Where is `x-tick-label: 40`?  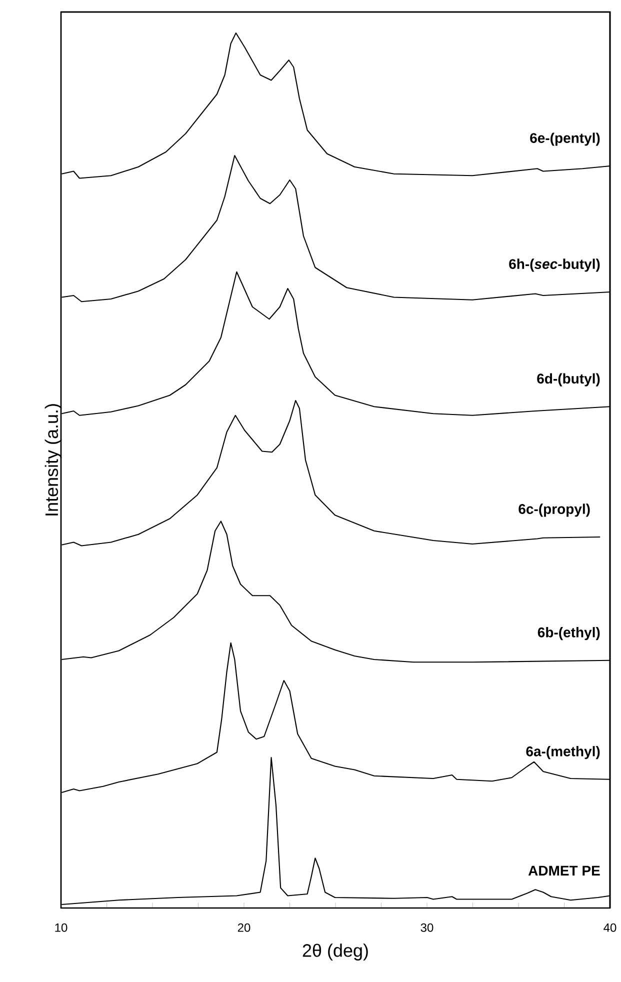
x-tick-label: 40 is located at coordinates (610, 927).